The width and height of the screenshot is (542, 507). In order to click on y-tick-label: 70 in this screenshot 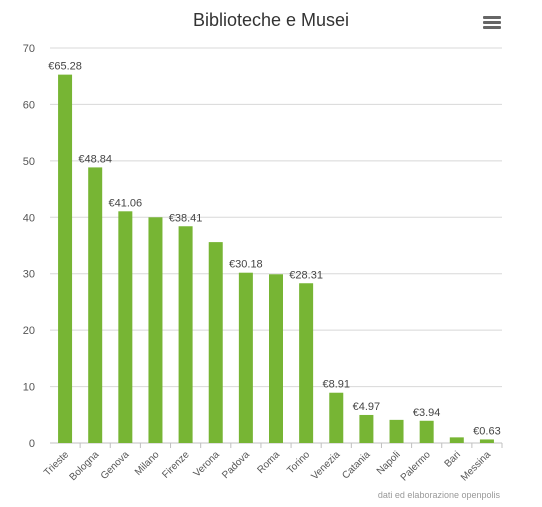, I will do `click(29, 49)`.